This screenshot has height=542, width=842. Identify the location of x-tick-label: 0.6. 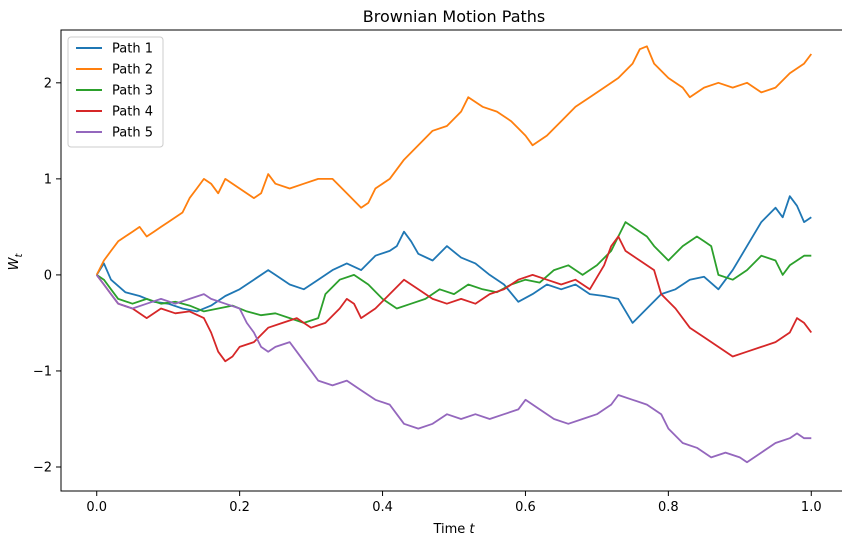
(525, 507).